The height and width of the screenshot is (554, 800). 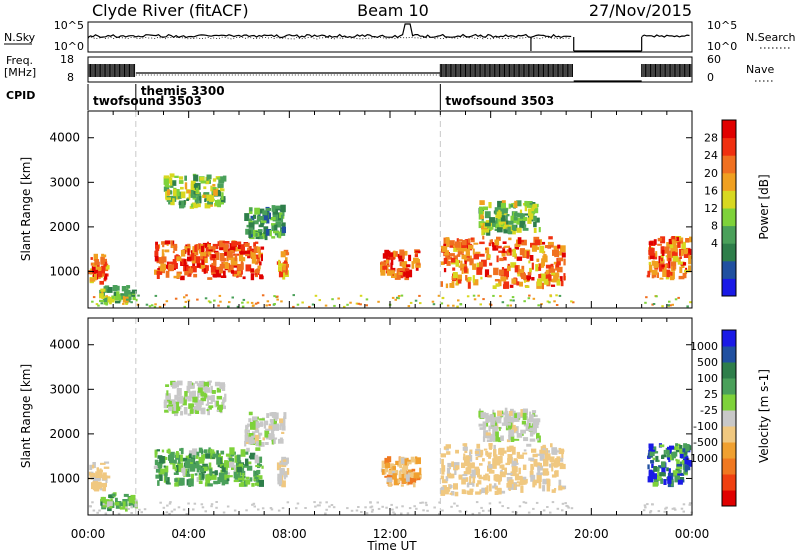 I want to click on nsky-strip-traces, so click(x=388, y=37).